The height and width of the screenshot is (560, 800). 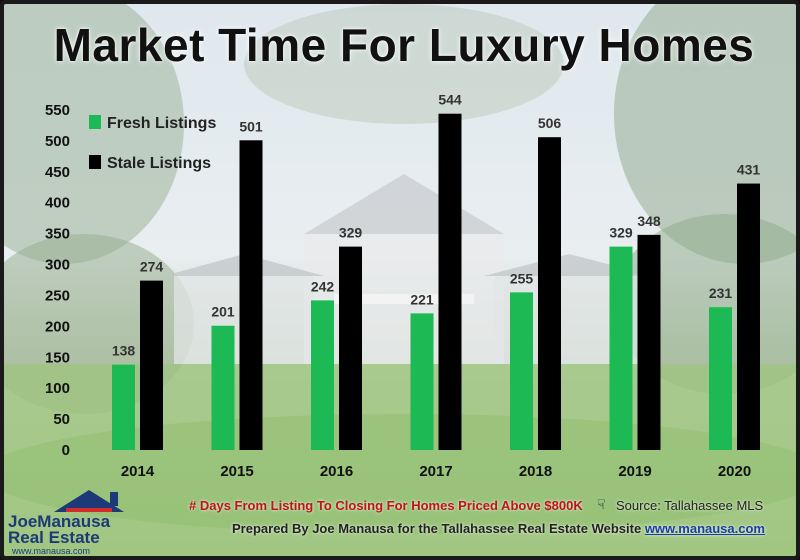 I want to click on legend-swatch-fresh, so click(x=95, y=122).